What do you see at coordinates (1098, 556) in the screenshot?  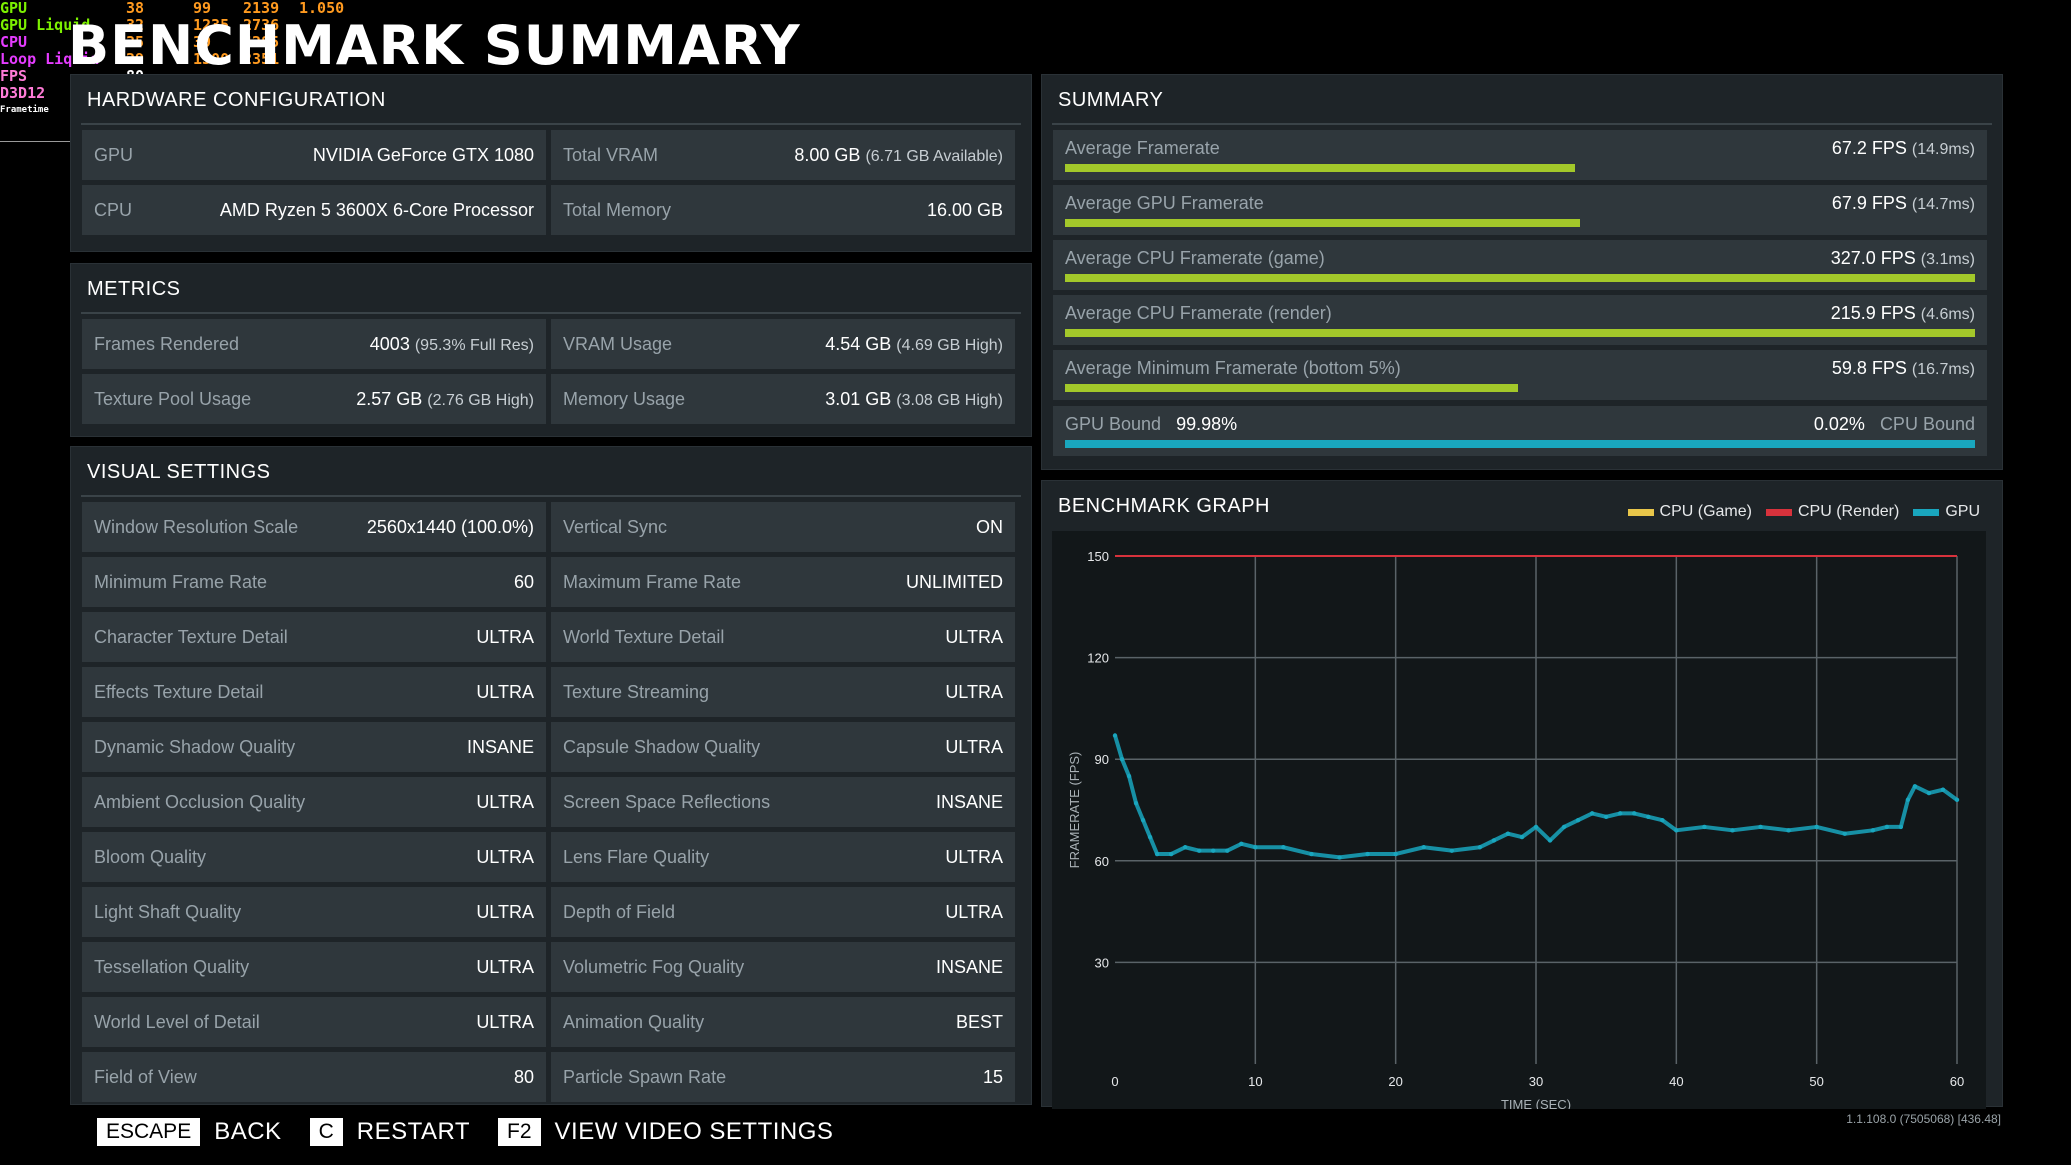 I see `y-tick-label: 150` at bounding box center [1098, 556].